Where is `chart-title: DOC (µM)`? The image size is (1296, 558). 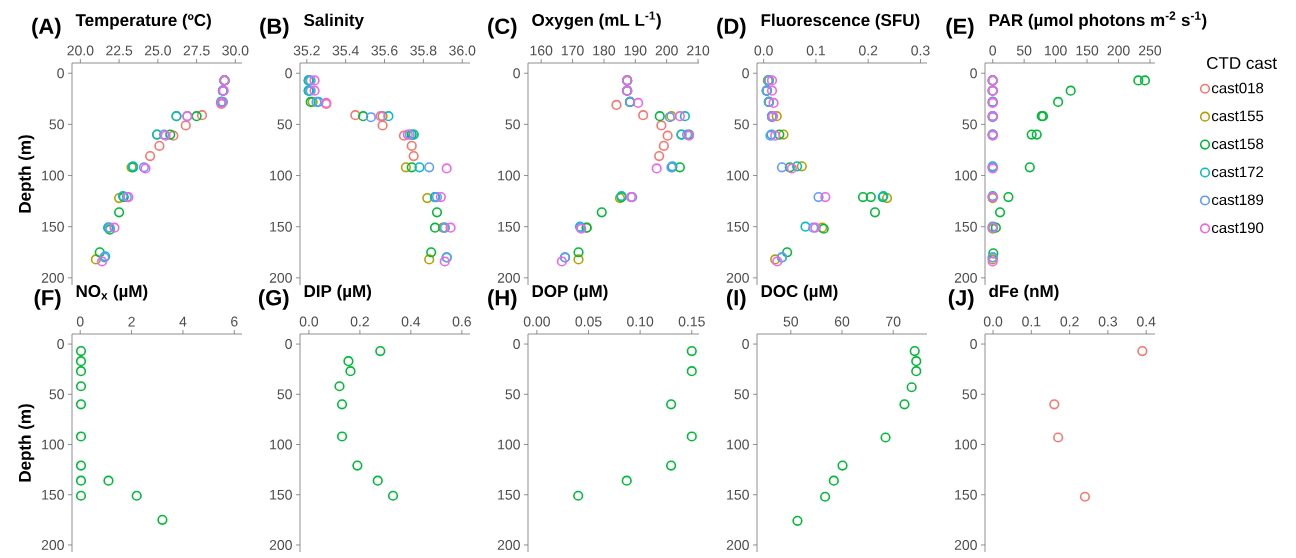
chart-title: DOC (µM) is located at coordinates (799, 292).